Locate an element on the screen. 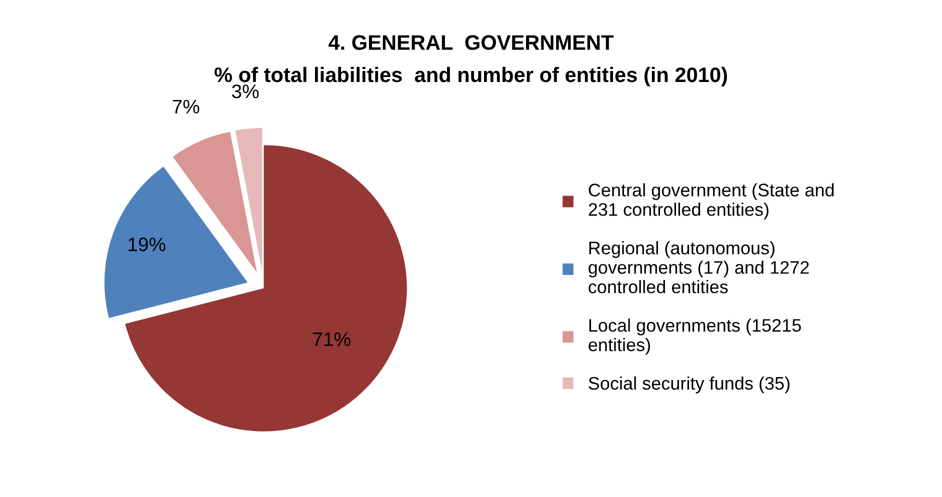 The image size is (942, 497). data-label: 71% is located at coordinates (331, 339).